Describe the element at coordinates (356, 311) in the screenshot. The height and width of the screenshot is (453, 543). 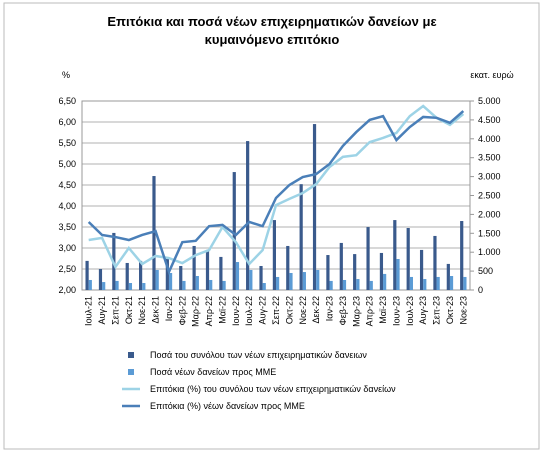
I see `x-tick-label: Μαρ-23` at that location.